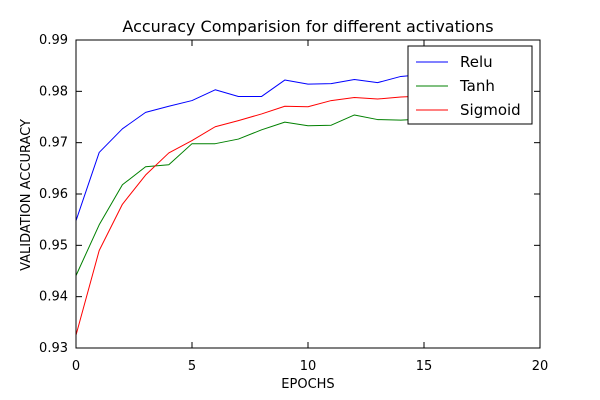  I want to click on y-tick-label-0: 0.93, so click(53, 348).